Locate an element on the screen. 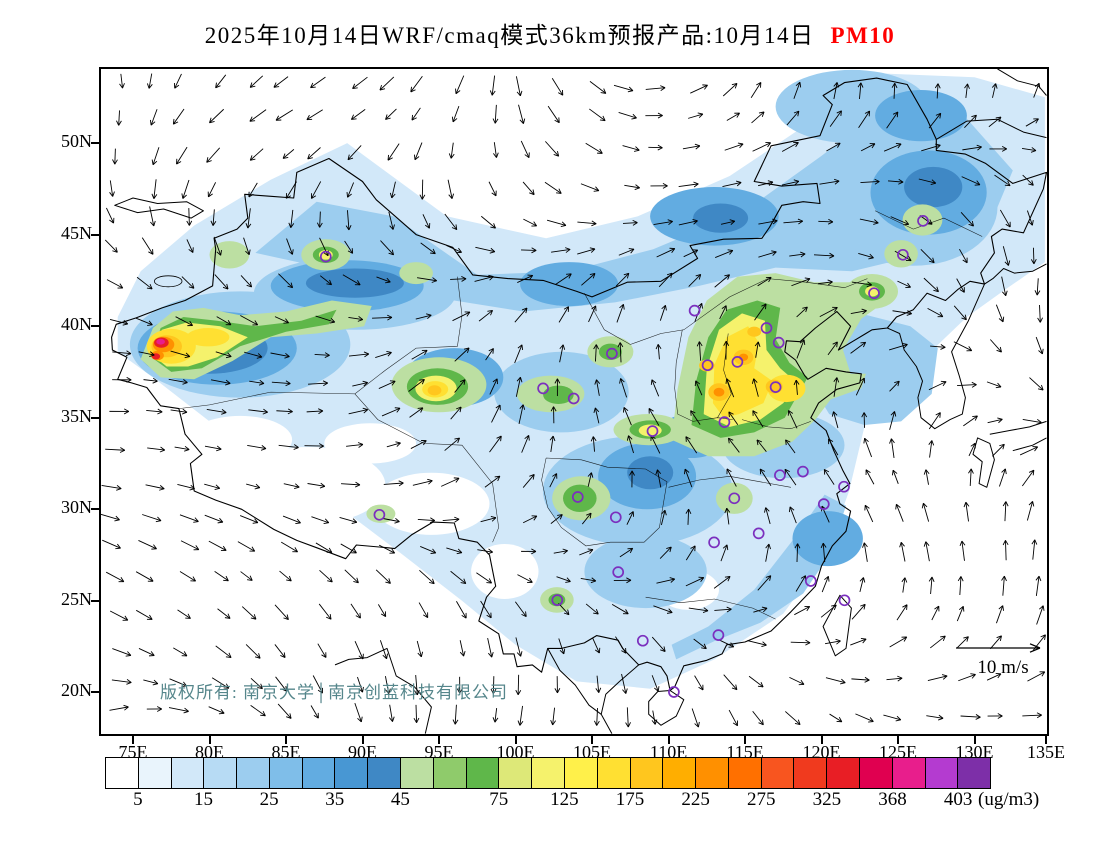  colorbar-unit: (ug/m3) is located at coordinates (1009, 799).